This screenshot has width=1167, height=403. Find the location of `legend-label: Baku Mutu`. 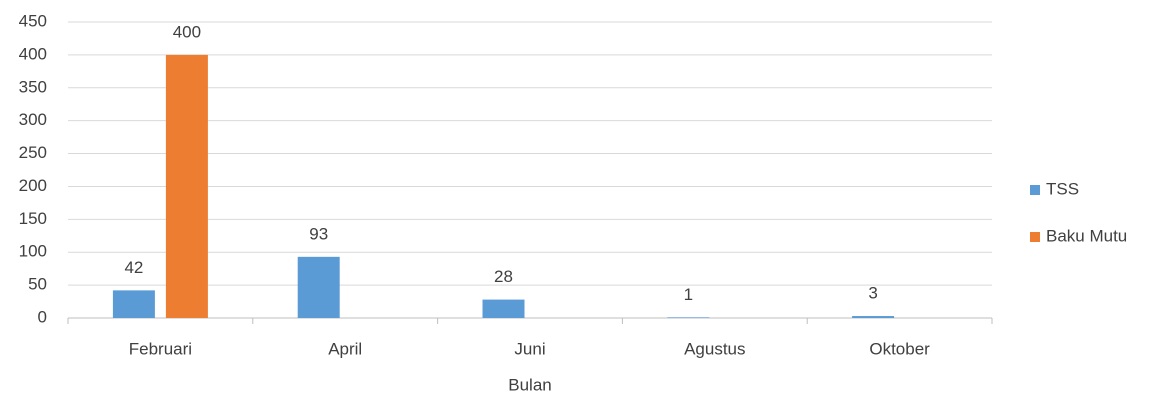

legend-label: Baku Mutu is located at coordinates (1086, 235).